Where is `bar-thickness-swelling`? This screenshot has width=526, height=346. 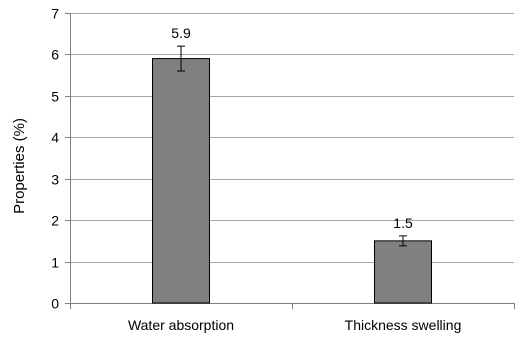 bar-thickness-swelling is located at coordinates (403, 272).